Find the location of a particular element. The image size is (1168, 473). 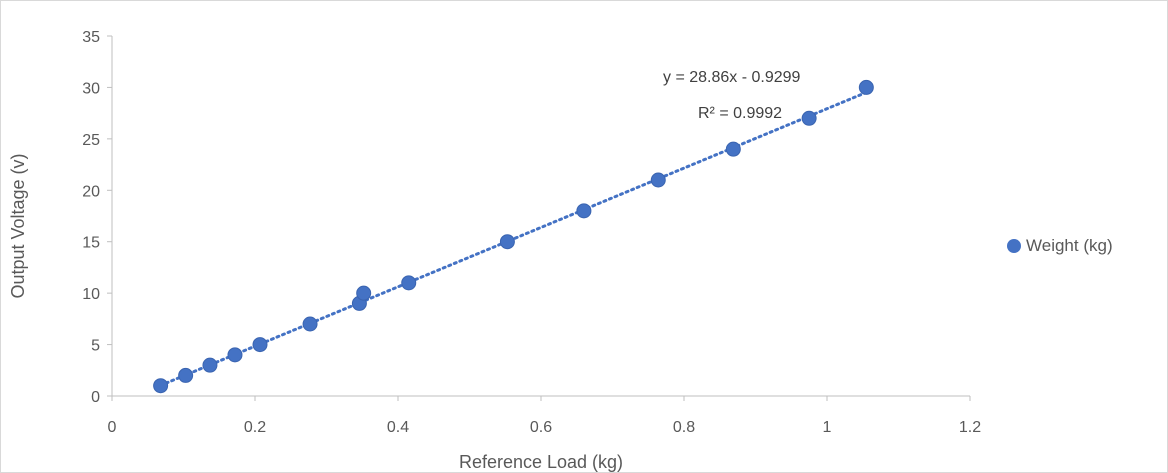

x-tick-label: 0.6 is located at coordinates (541, 427).